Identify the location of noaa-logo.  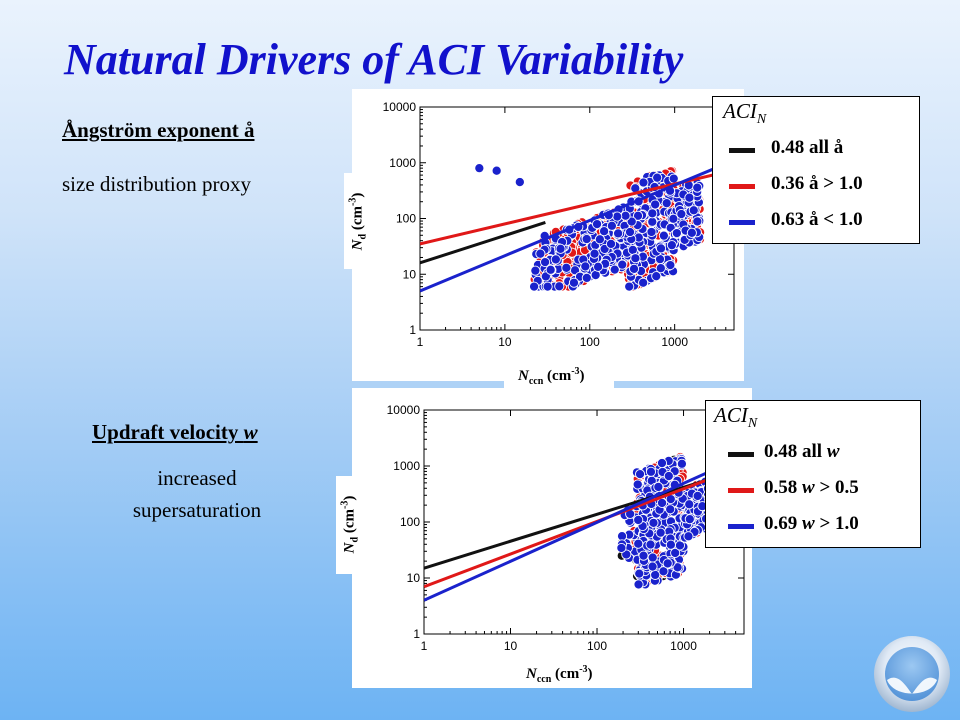
(912, 674).